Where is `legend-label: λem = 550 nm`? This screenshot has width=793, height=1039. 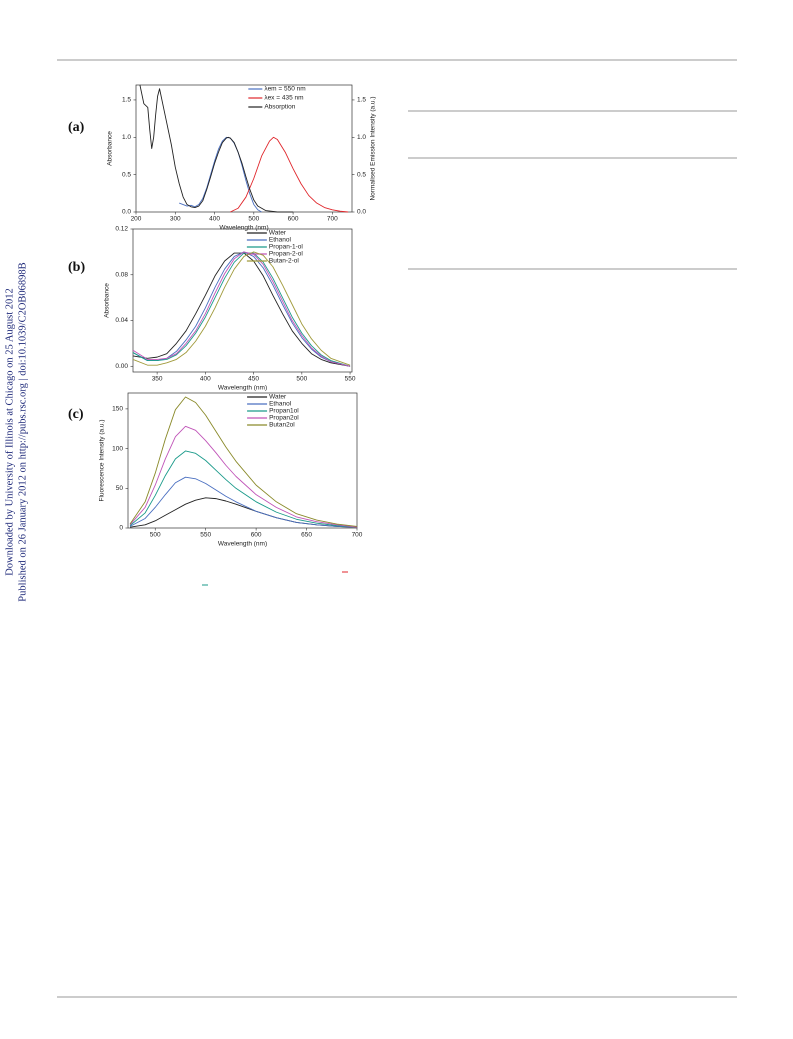 legend-label: λem = 550 nm is located at coordinates (284, 89).